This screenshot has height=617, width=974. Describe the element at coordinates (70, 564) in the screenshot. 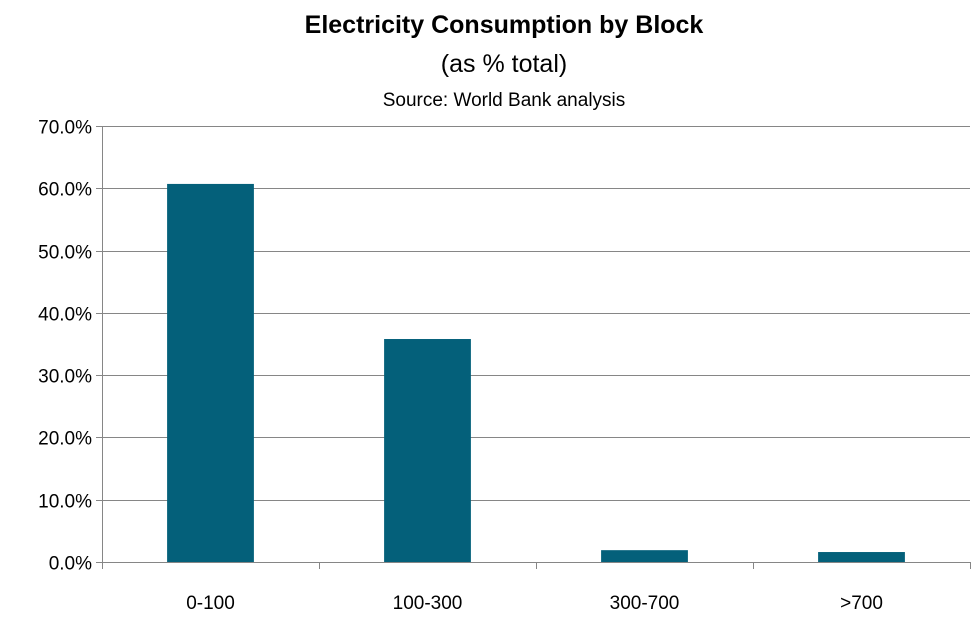

I see `y-tick-label: 0.0%` at that location.